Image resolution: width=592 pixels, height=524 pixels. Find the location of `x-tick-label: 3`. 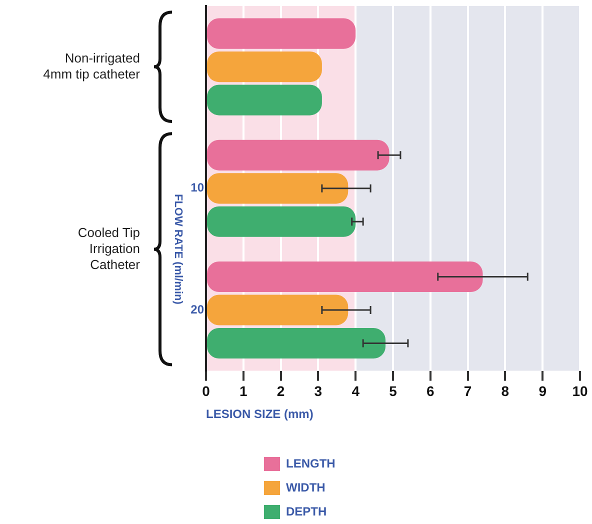

x-tick-label: 3 is located at coordinates (318, 391).